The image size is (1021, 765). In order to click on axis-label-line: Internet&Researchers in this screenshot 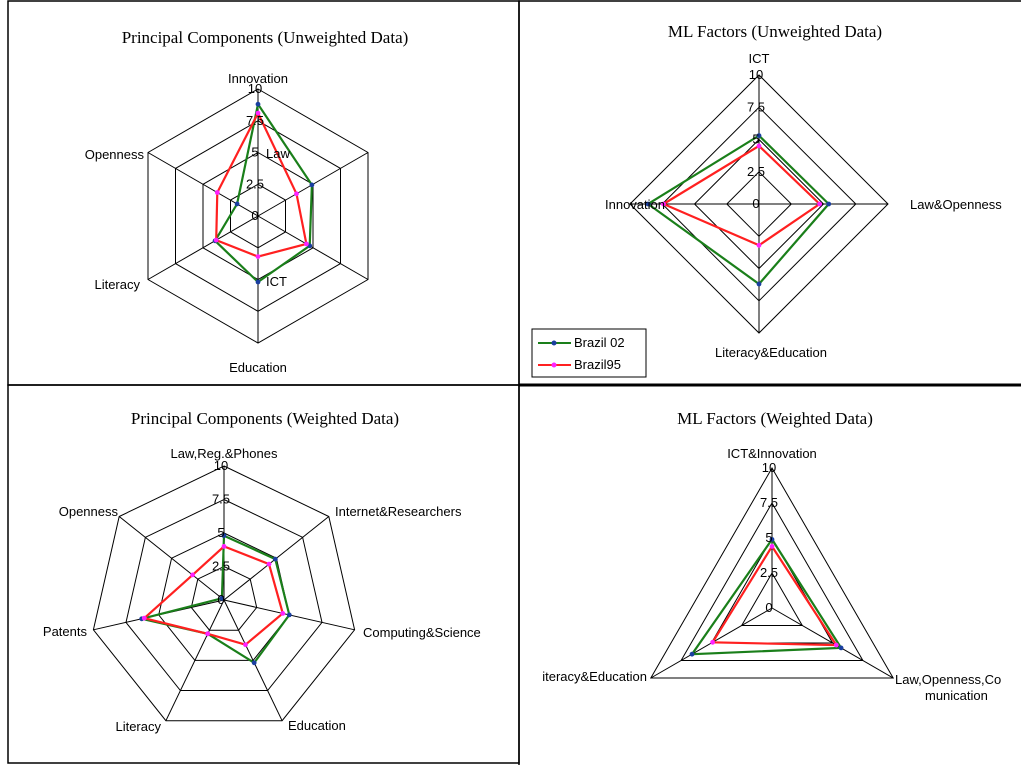, I will do `click(398, 511)`.